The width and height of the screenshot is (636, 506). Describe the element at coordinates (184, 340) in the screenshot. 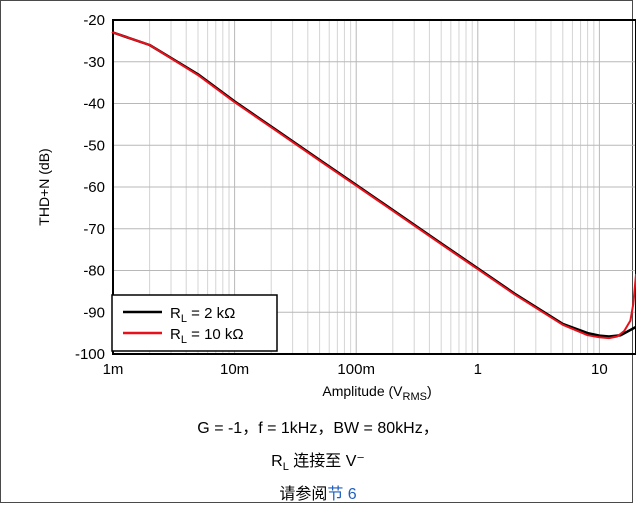

I see `legend-label-10k-sub: L` at that location.